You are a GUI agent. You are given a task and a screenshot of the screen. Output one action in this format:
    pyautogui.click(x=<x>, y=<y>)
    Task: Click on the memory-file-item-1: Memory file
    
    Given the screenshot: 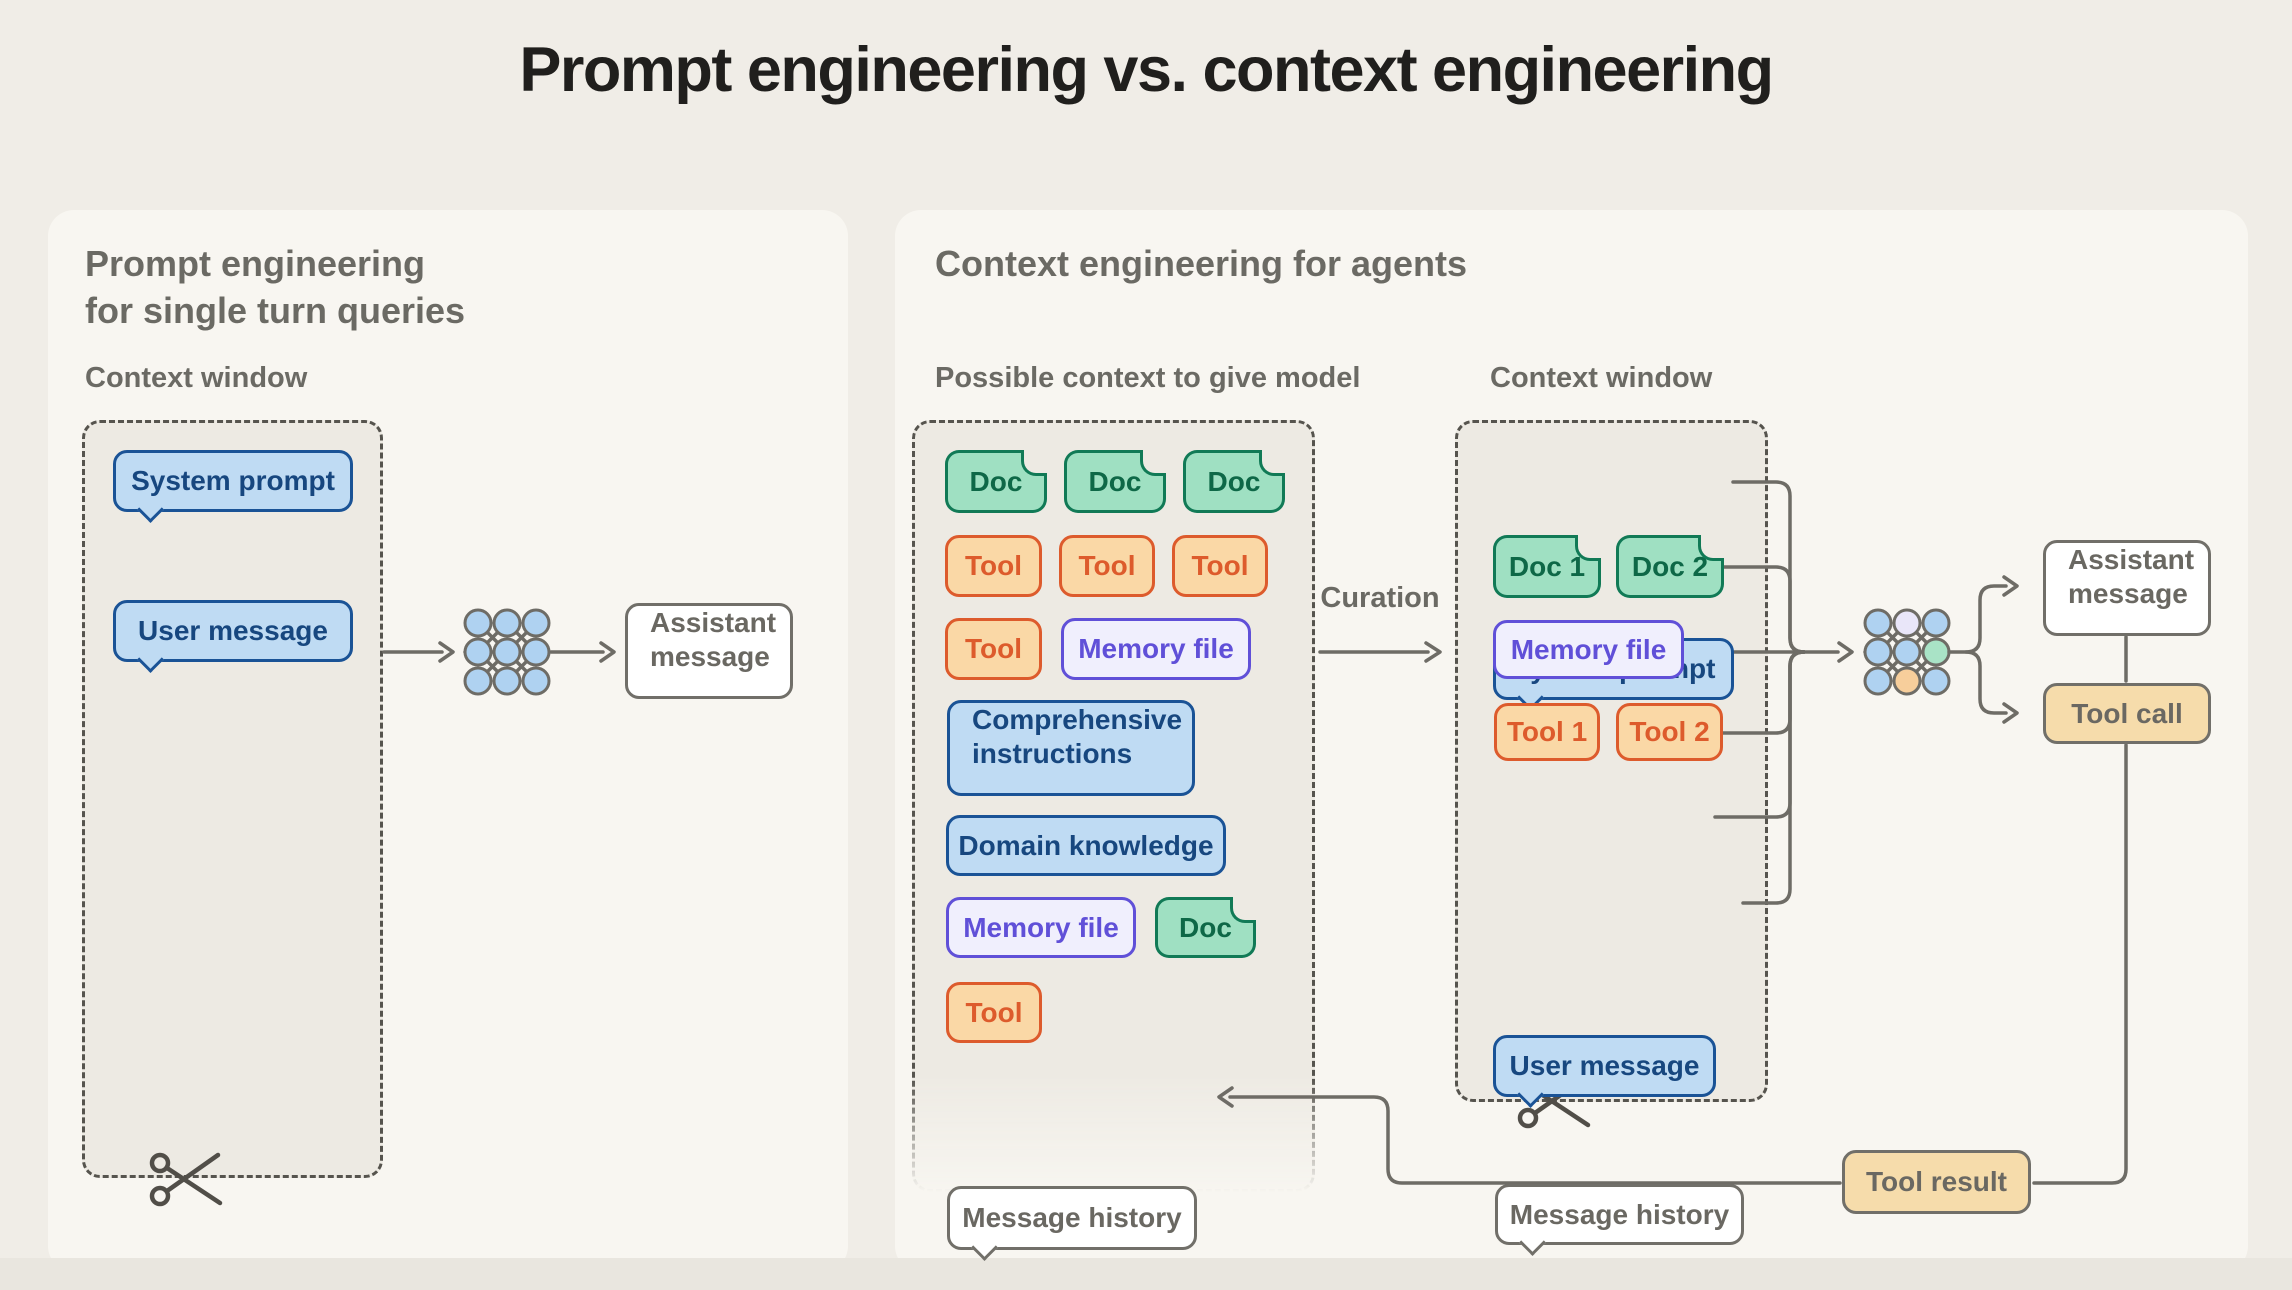 What is the action you would take?
    pyautogui.click(x=1156, y=649)
    